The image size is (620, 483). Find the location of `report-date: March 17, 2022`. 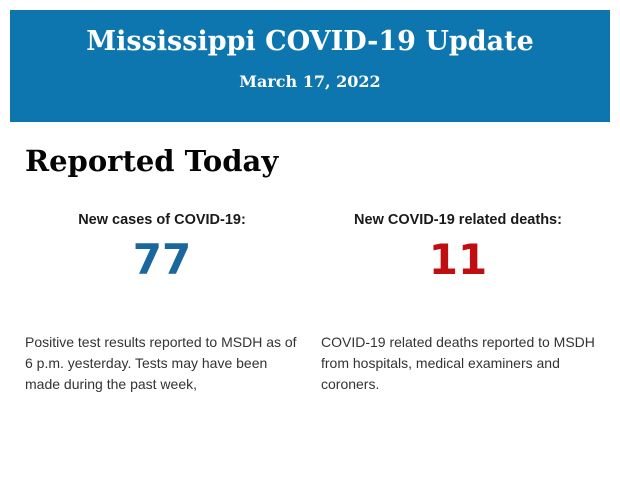

report-date: March 17, 2022 is located at coordinates (310, 81).